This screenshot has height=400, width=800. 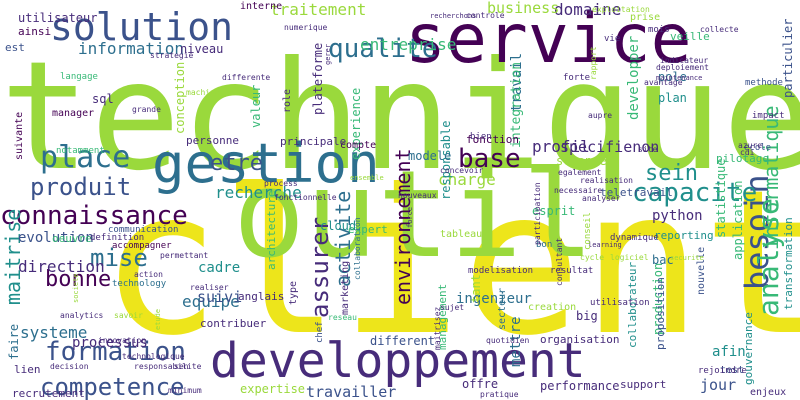 I want to click on word-prise: prise, so click(x=645, y=17).